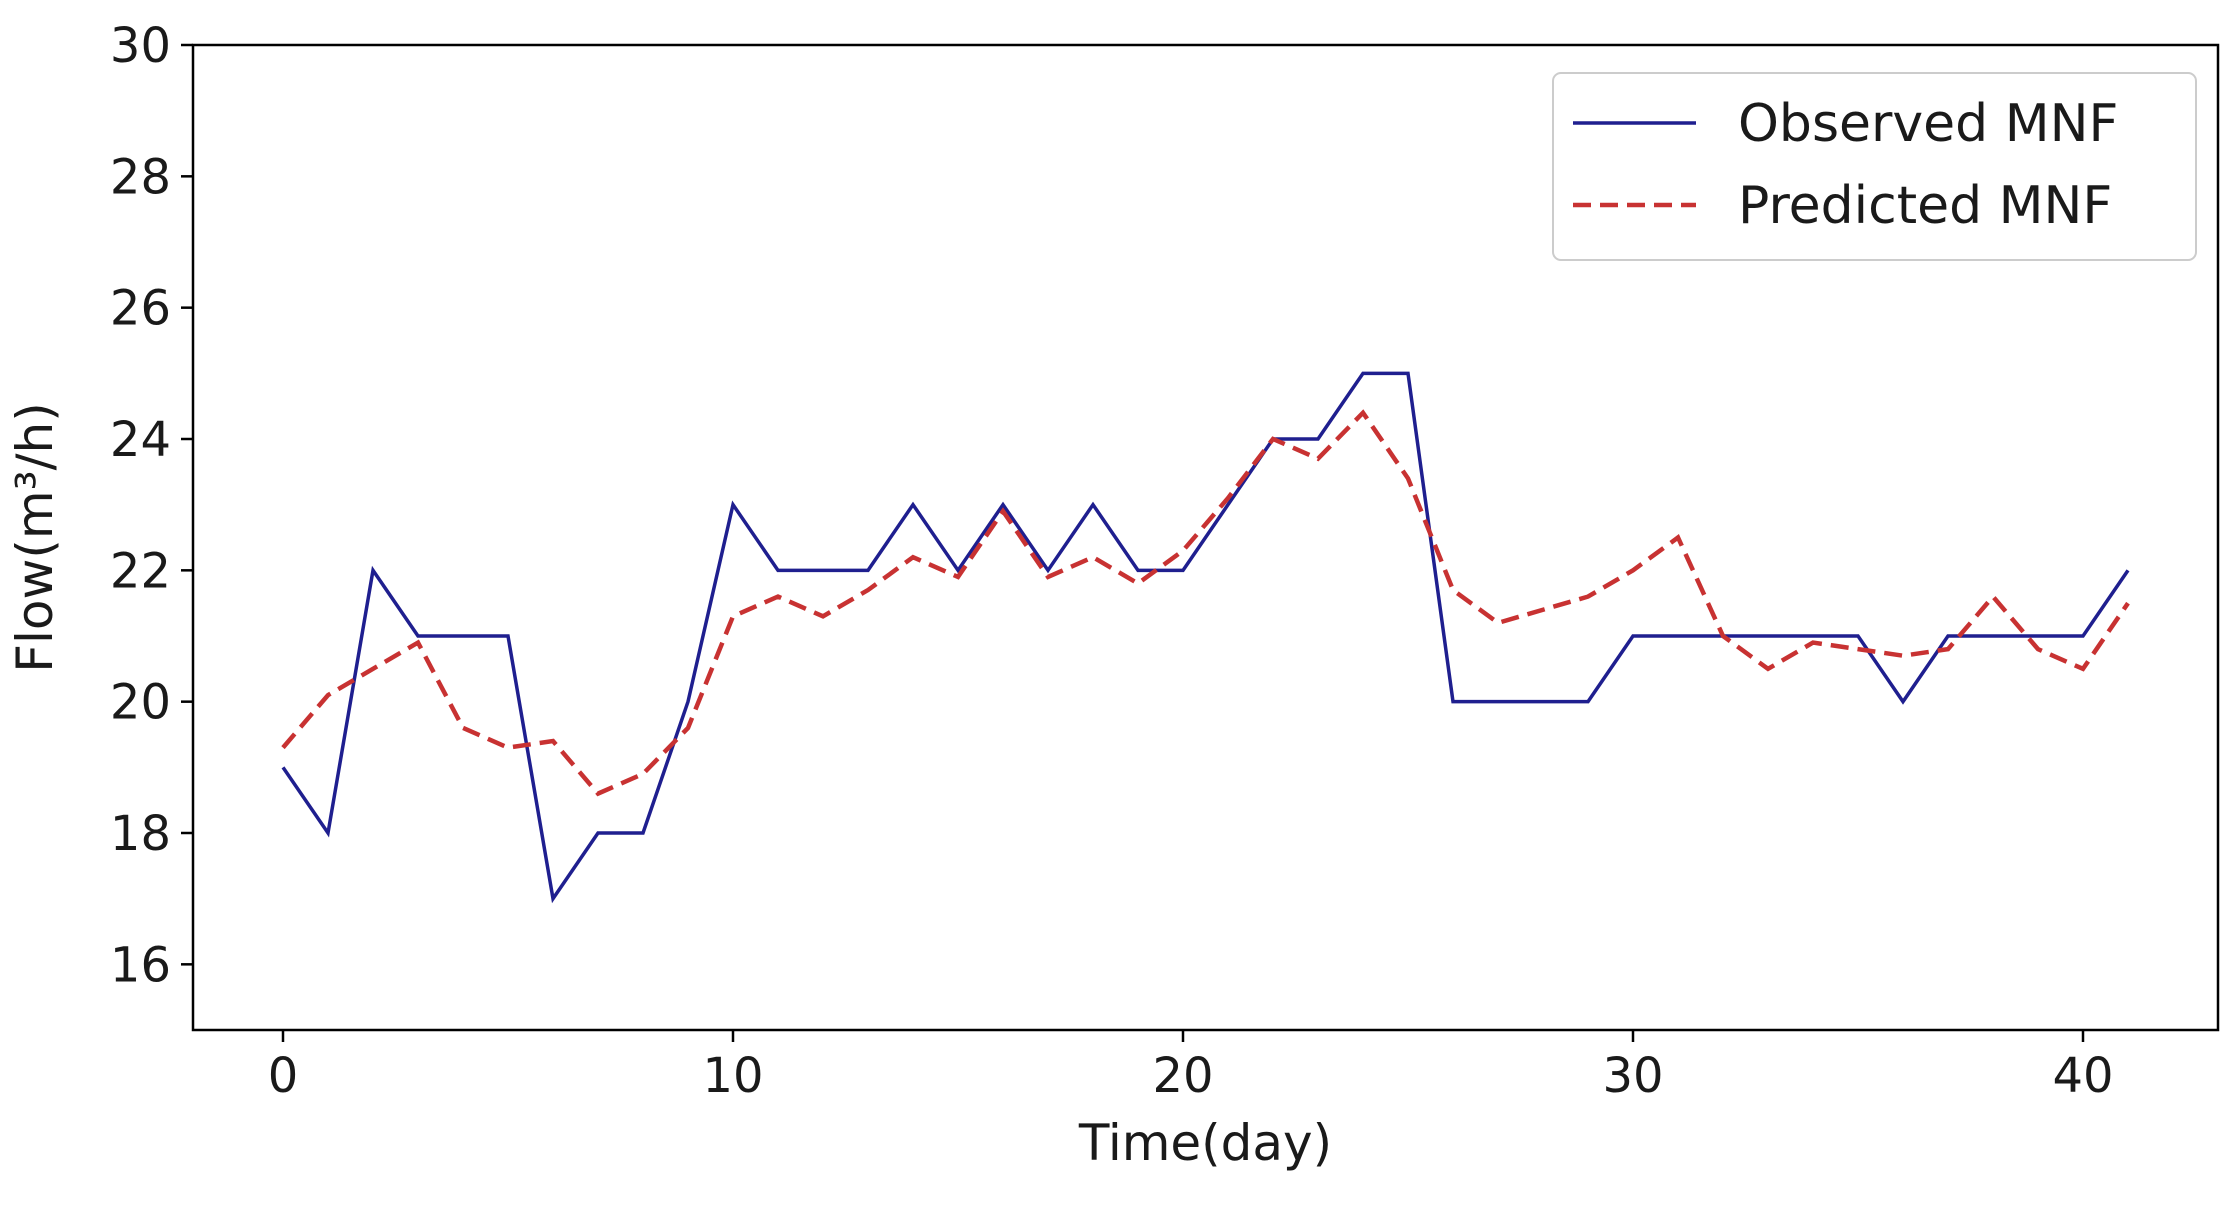 The image size is (2236, 1207). I want to click on x-tick-label: 20, so click(1182, 1076).